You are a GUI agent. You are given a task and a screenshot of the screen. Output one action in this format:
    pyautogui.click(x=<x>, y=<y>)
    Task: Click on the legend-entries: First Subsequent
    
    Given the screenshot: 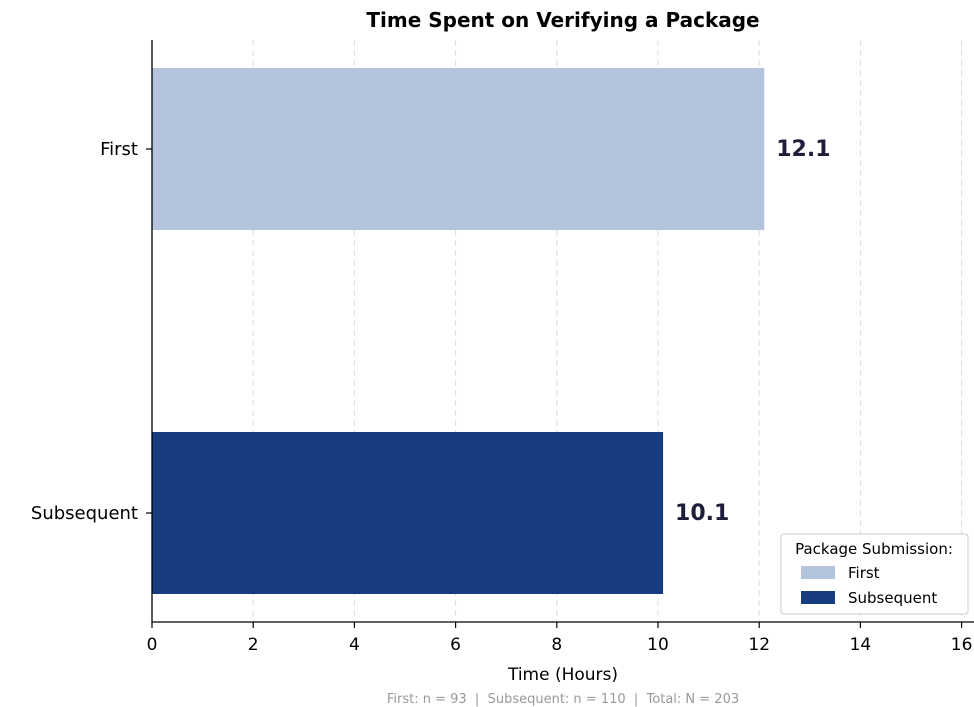 What is the action you would take?
    pyautogui.click(x=869, y=585)
    